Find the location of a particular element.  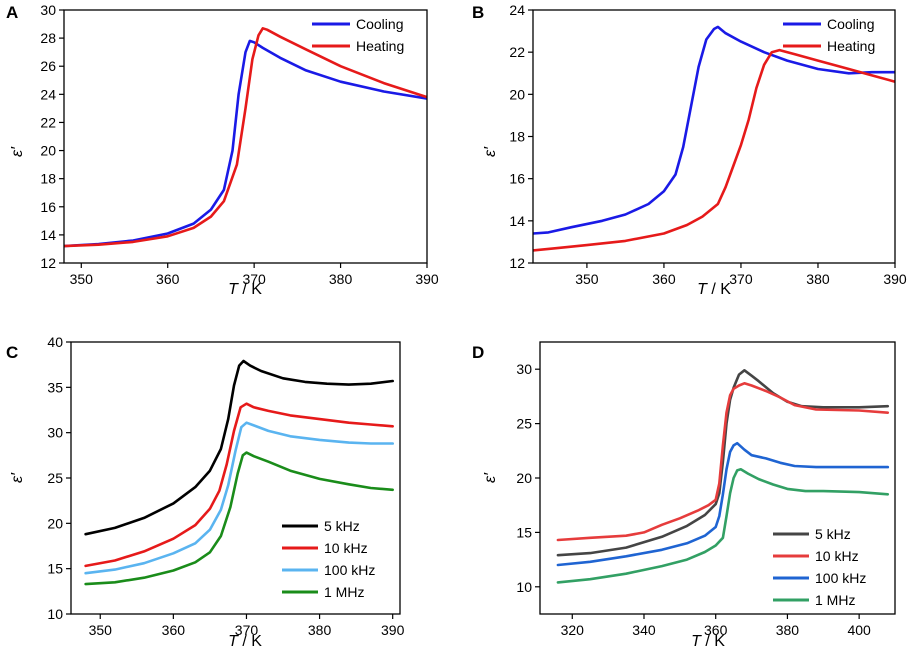

panel-letter: D is located at coordinates (478, 352).